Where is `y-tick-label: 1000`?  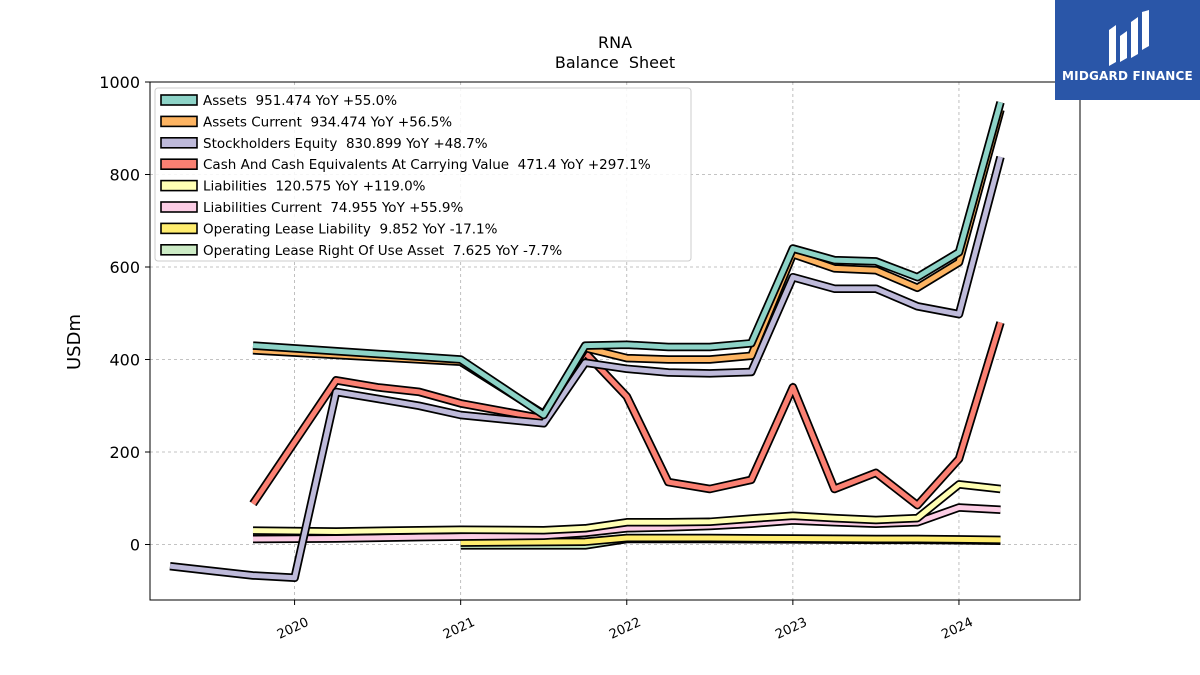
y-tick-label: 1000 is located at coordinates (119, 82).